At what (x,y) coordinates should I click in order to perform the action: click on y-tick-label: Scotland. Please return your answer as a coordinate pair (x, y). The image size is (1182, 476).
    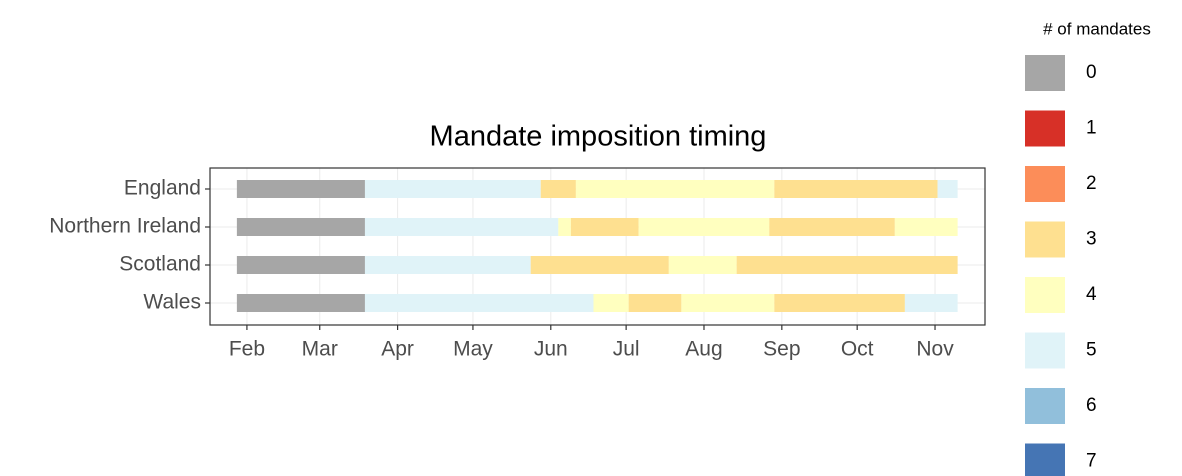
    Looking at the image, I should click on (160, 264).